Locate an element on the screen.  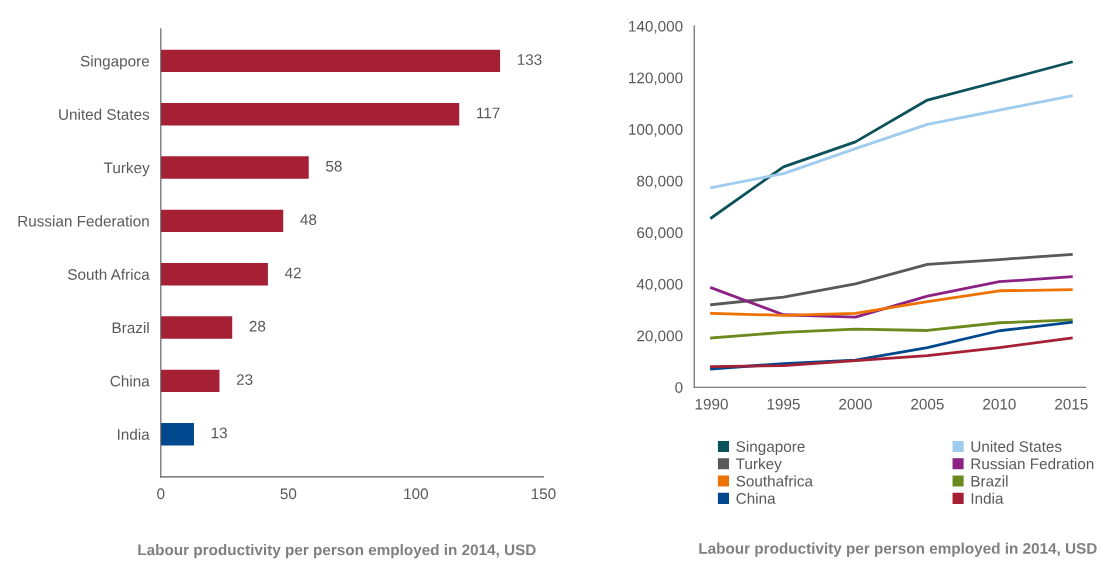
y-tick-label: India is located at coordinates (133, 434).